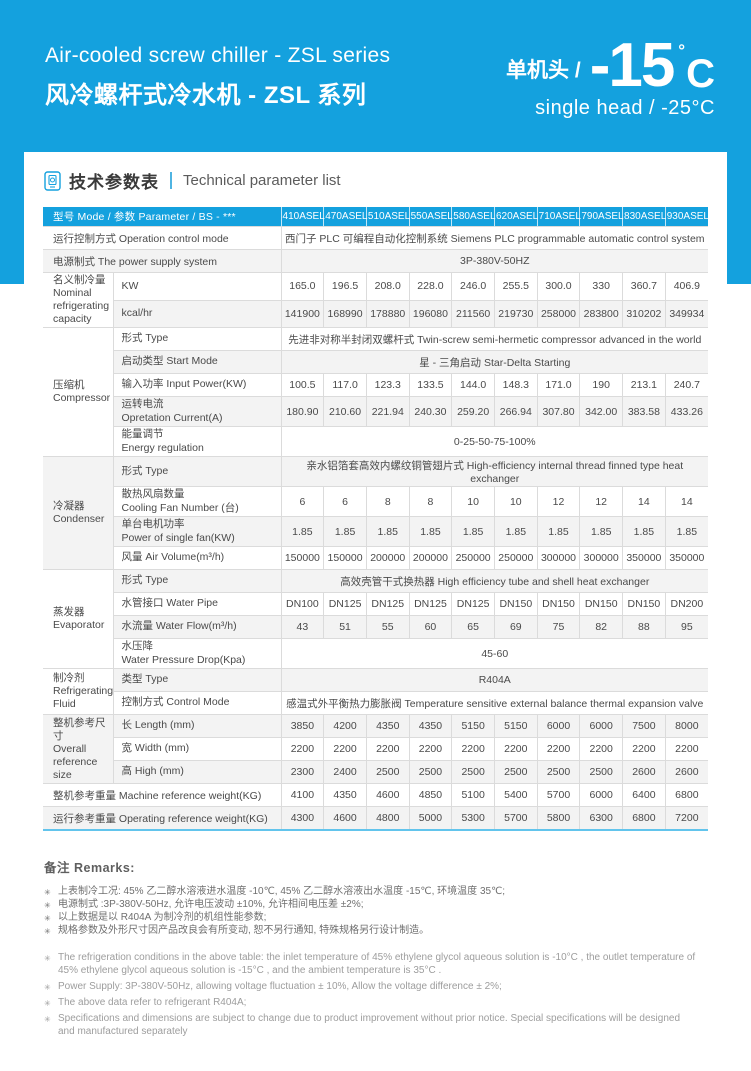  I want to click on param-label-cell: 启动类型 Start Mode, so click(197, 362).